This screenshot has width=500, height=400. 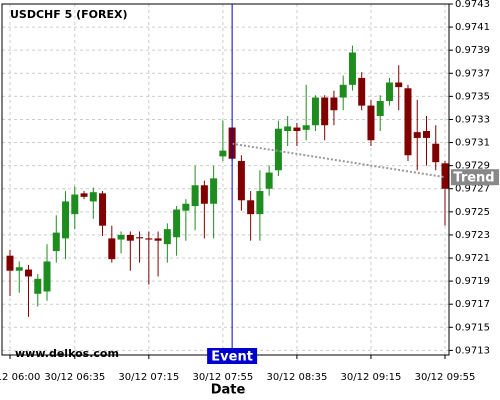 I want to click on x-tick-label: 30/12 07:55, so click(x=222, y=377).